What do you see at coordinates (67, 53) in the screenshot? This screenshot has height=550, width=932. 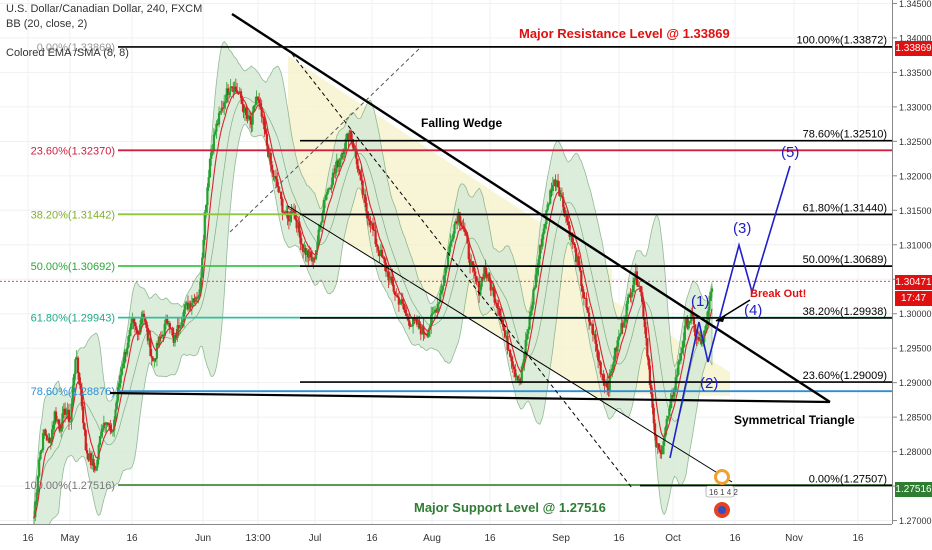 I see `indicator-ema-label: Colored EMA /SMA (8, 8)` at bounding box center [67, 53].